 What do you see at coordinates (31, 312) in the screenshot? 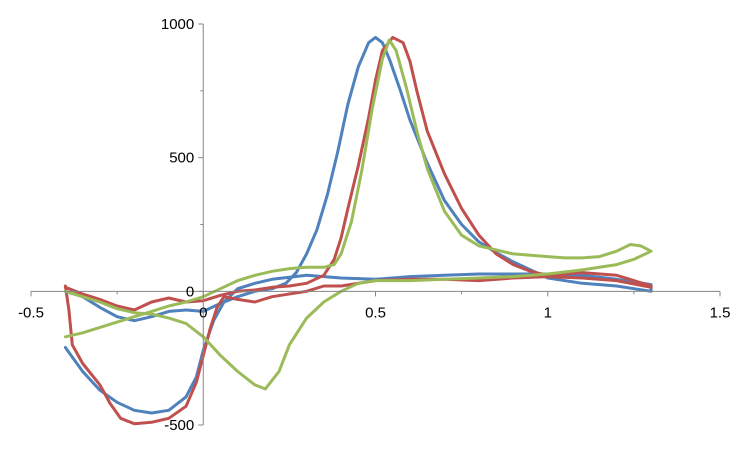
I see `x-tick-label: -0.5` at bounding box center [31, 312].